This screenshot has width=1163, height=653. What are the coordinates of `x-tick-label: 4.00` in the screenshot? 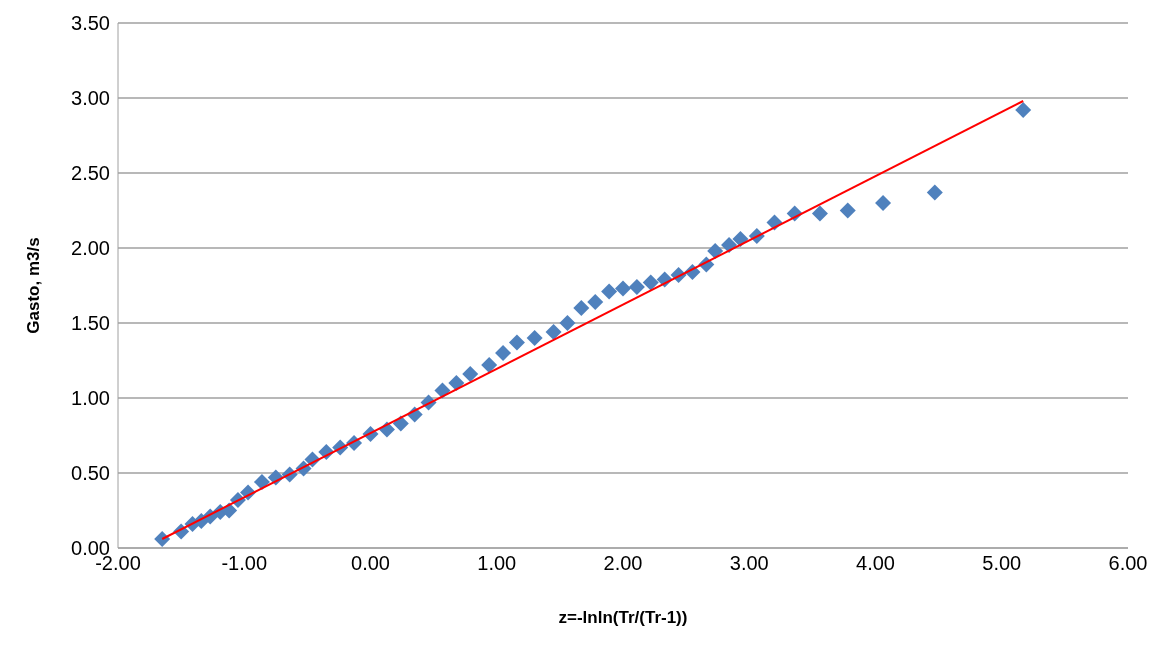 It's located at (875, 563).